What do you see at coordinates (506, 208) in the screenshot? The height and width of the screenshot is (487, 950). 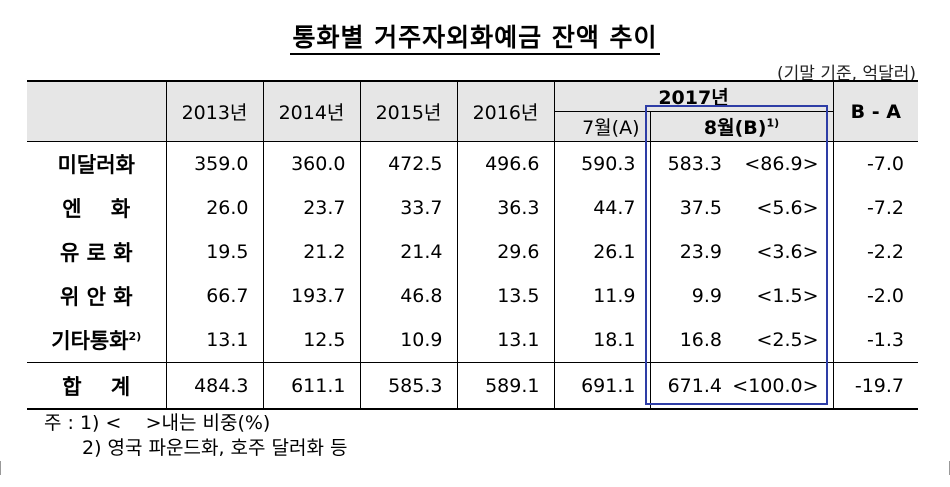 I see `cell-2016: 36.3` at bounding box center [506, 208].